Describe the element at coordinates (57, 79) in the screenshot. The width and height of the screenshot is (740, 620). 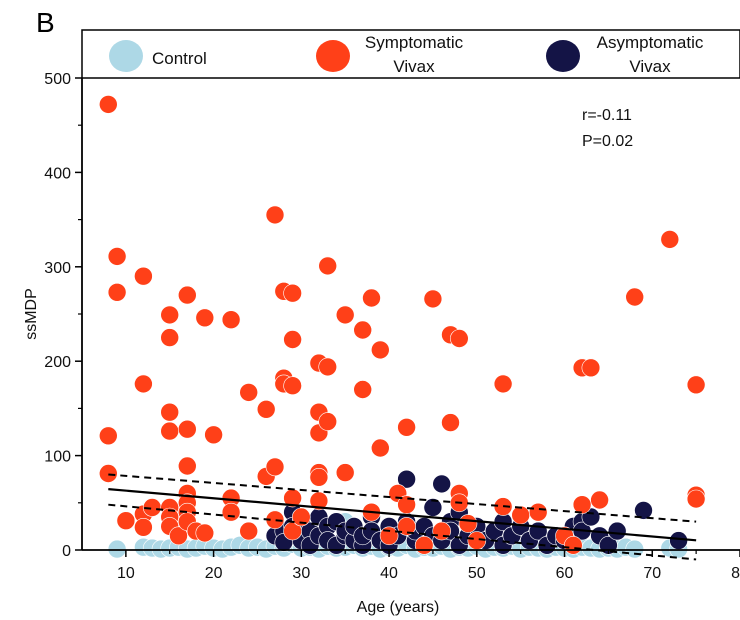
I see `y-tick-label-500: 500` at that location.